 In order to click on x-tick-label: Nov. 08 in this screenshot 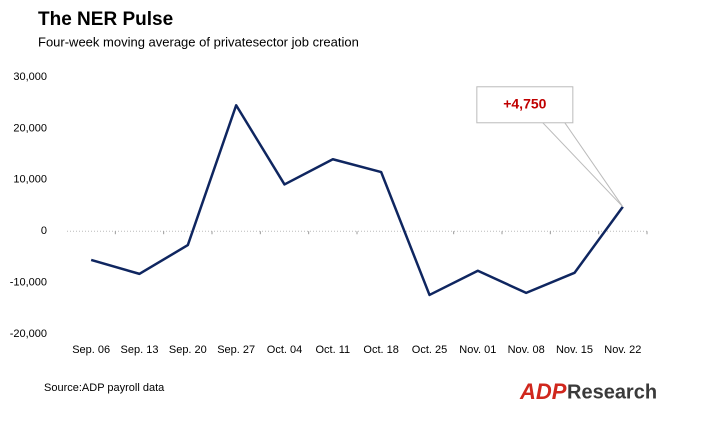, I will do `click(526, 350)`.